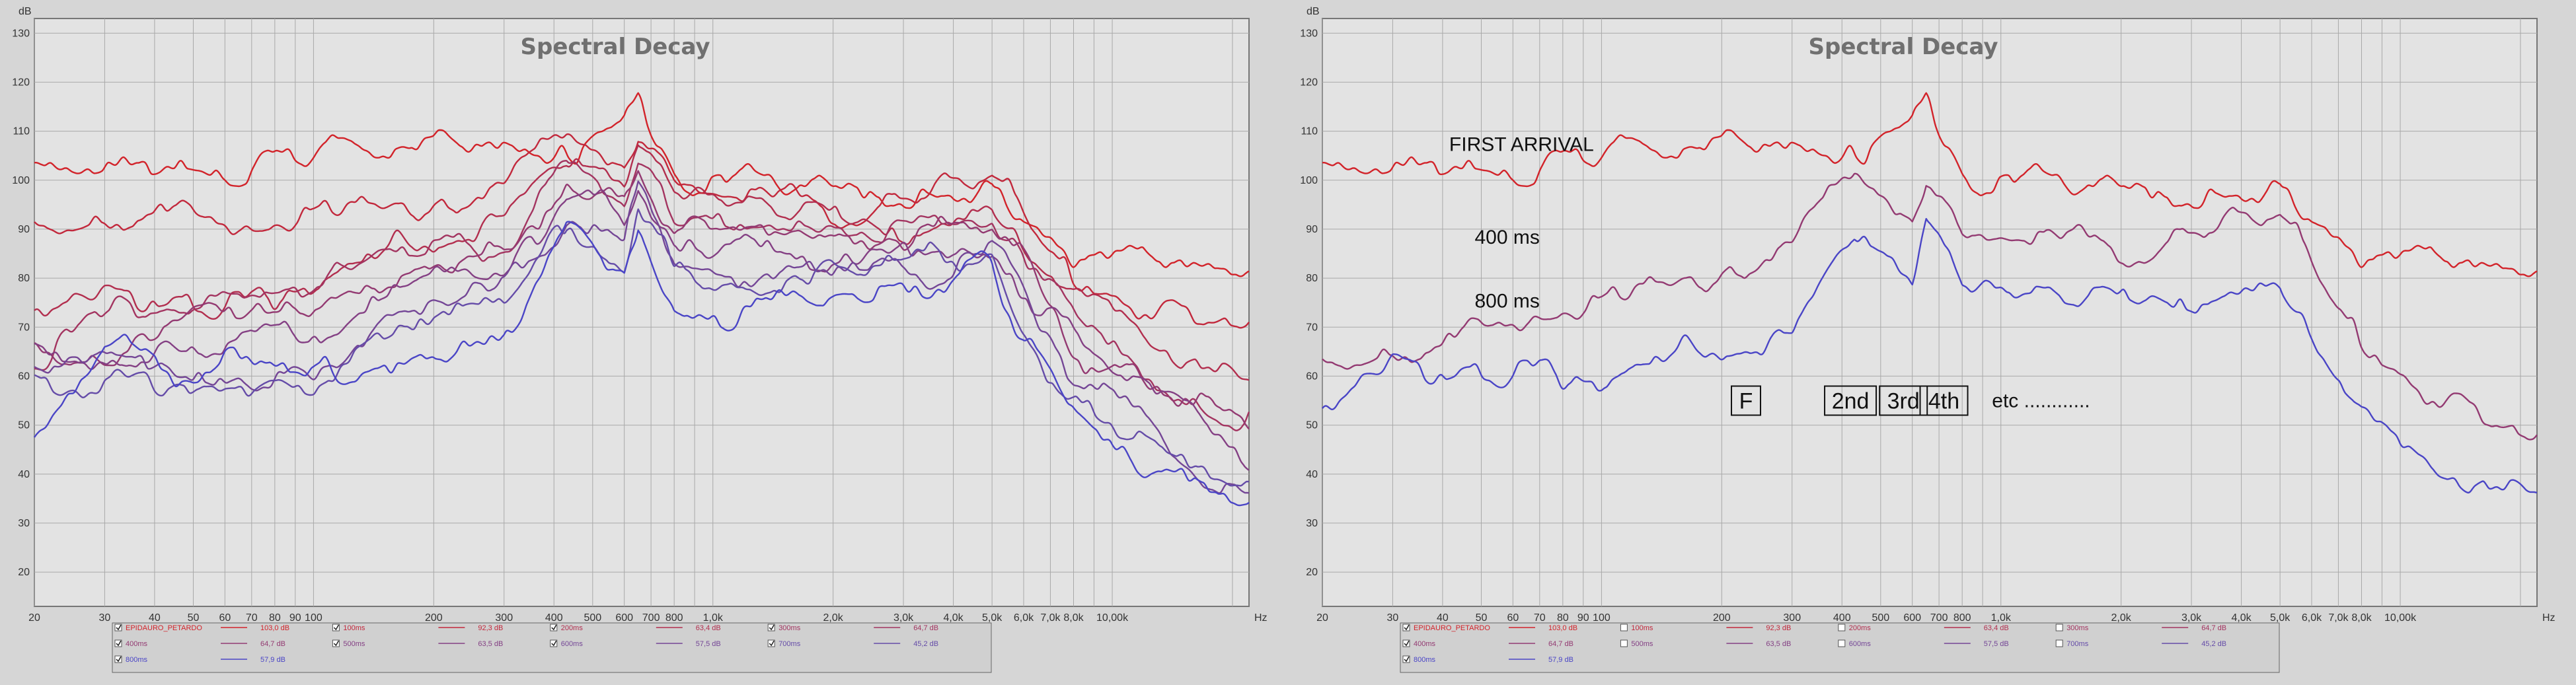 This screenshot has height=685, width=2576. What do you see at coordinates (2213, 628) in the screenshot?
I see `legend-entry-level: 64,7 dB` at bounding box center [2213, 628].